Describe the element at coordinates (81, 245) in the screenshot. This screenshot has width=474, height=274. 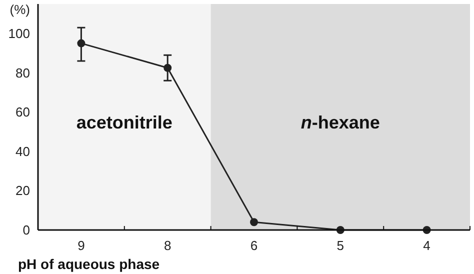
I see `x-tick-label: 9` at that location.